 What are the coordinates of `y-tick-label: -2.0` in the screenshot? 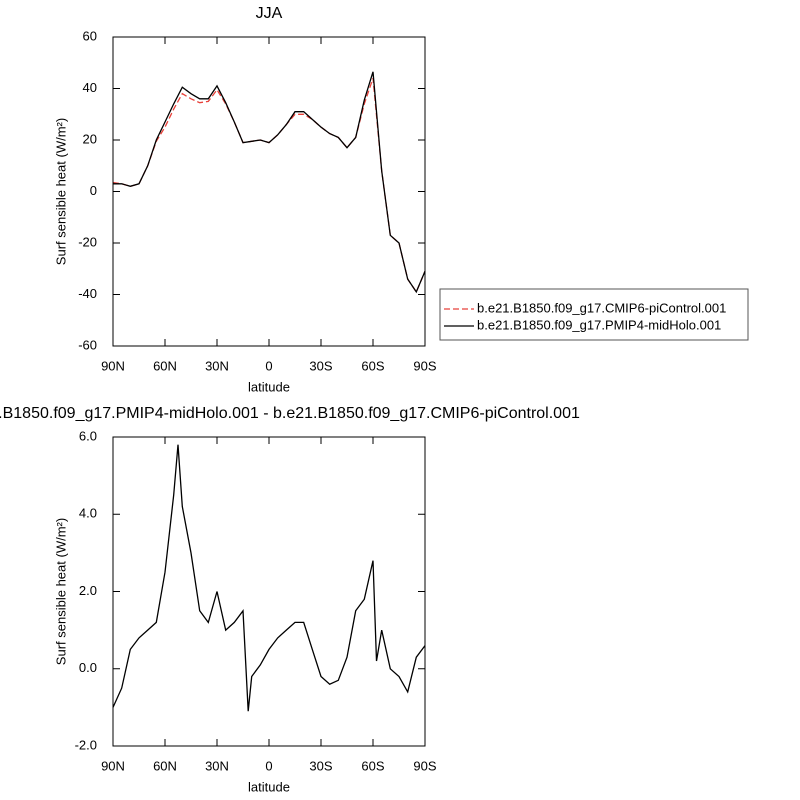 It's located at (86, 744).